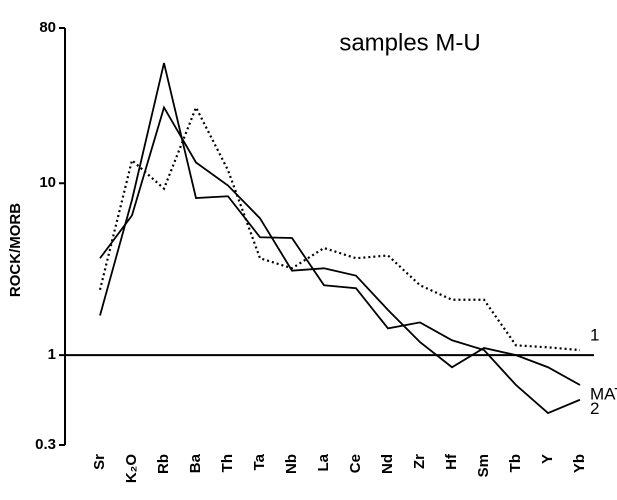 The height and width of the screenshot is (500, 617). I want to click on x-tick-label: Tb, so click(515, 463).